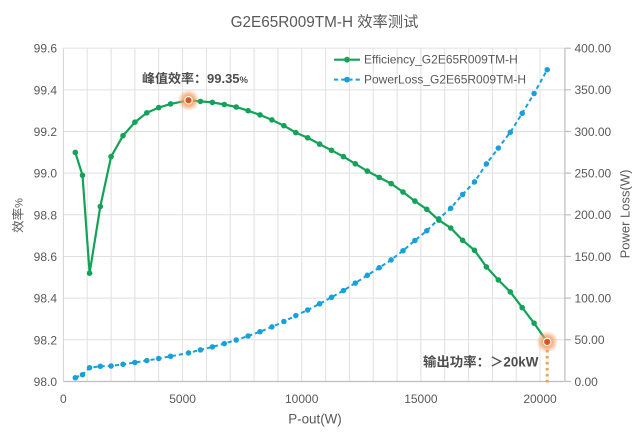  I want to click on svg-text: Efficiency_G2E65R009TM-H, so click(441, 59).